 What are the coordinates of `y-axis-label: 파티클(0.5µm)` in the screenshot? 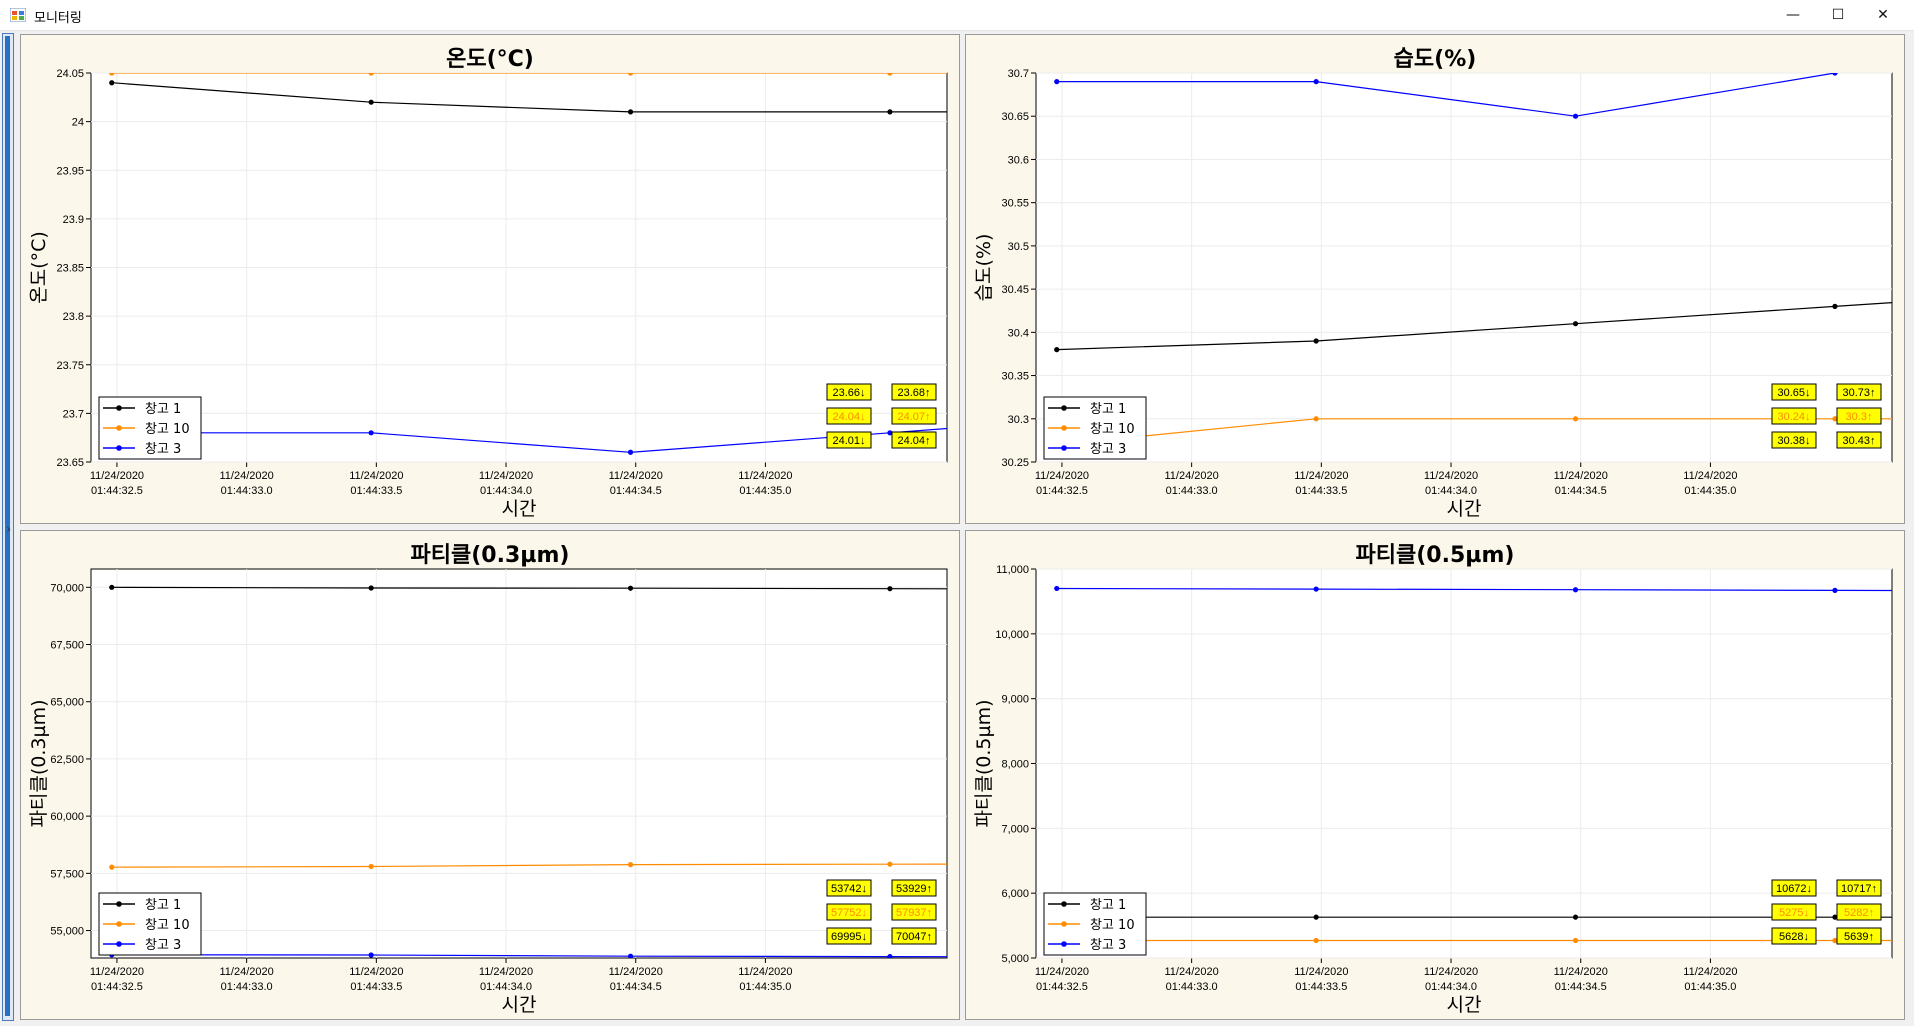 It's located at (984, 763).